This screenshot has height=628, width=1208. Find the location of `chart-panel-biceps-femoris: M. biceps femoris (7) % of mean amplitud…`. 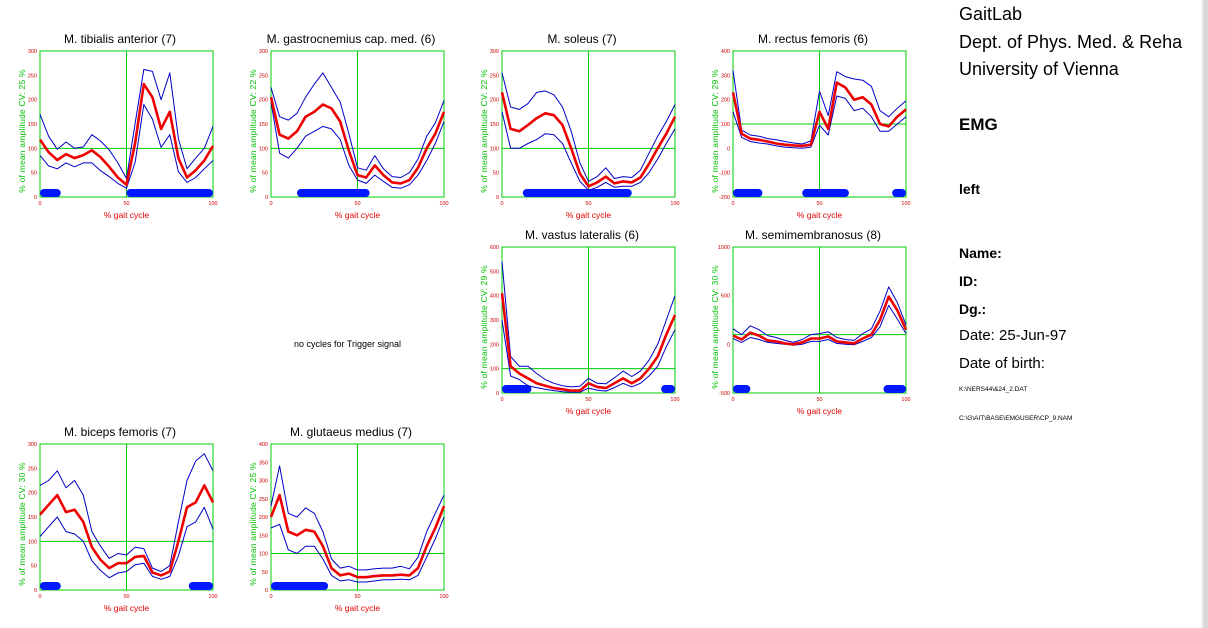

chart-panel-biceps-femoris: M. biceps femoris (7) % of mean amplitud… is located at coordinates (120, 521).